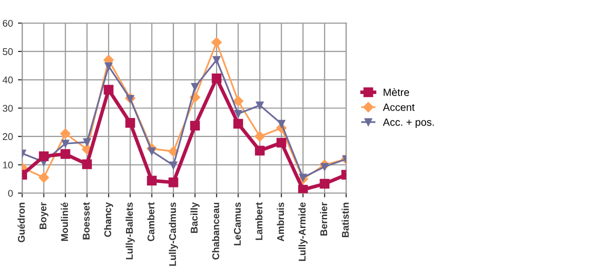 The width and height of the screenshot is (600, 272). What do you see at coordinates (398, 107) in the screenshot?
I see `legend-label: Accent` at bounding box center [398, 107].